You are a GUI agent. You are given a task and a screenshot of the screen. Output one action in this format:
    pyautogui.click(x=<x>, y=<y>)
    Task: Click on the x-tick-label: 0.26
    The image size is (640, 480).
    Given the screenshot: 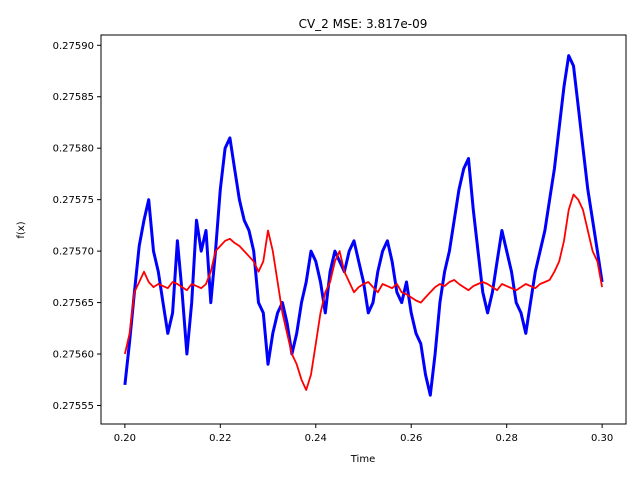 What is the action you would take?
    pyautogui.click(x=411, y=438)
    